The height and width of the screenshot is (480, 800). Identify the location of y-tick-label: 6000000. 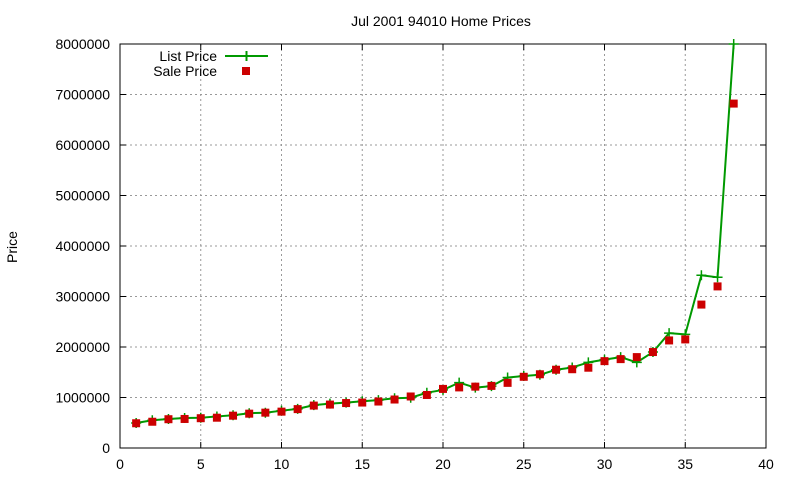
(82, 145).